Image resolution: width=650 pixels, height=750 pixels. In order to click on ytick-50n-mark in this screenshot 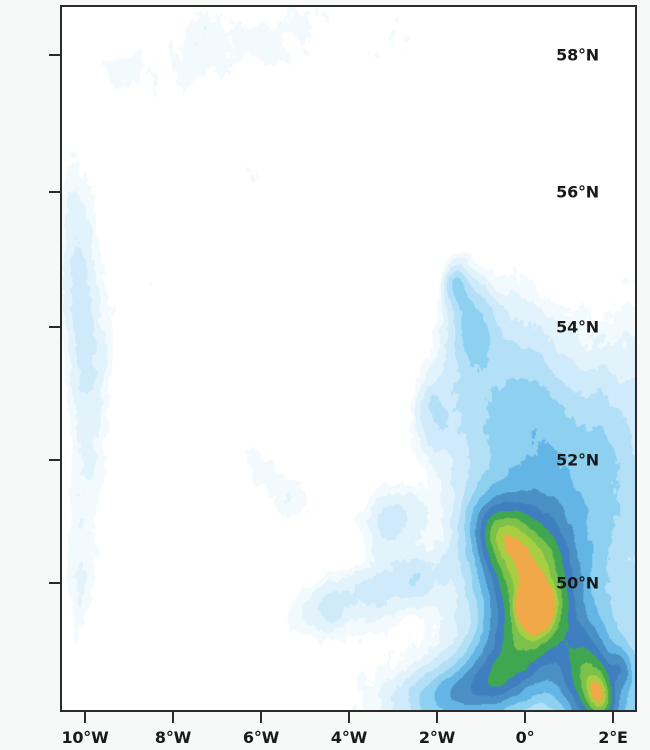, I will do `click(54, 583)`.